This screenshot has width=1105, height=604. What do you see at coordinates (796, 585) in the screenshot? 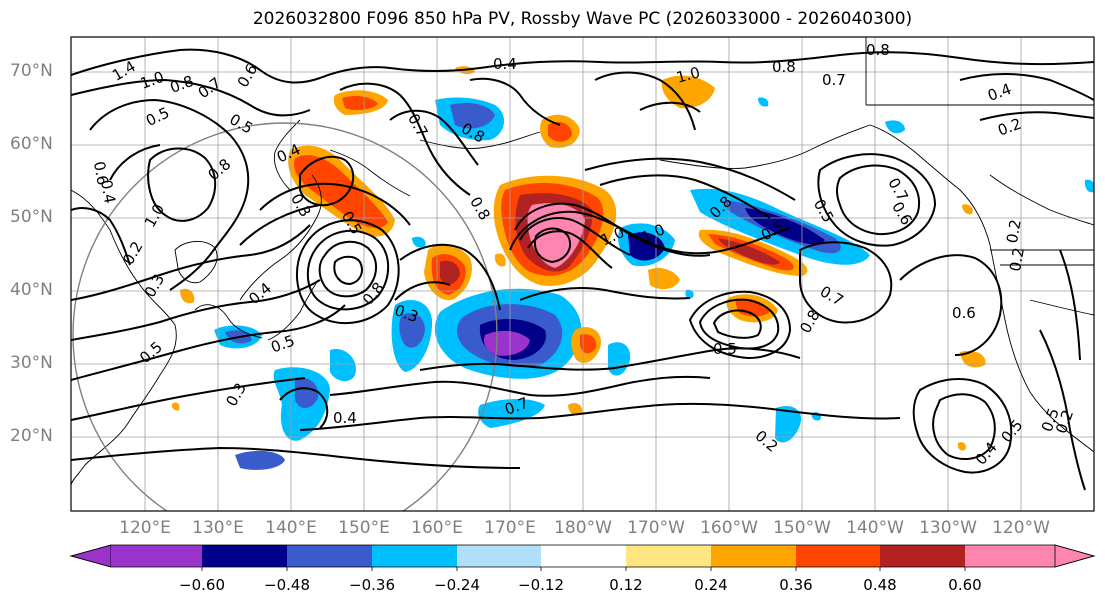
I see `colorbar-tick-label: 0.36` at bounding box center [796, 585].